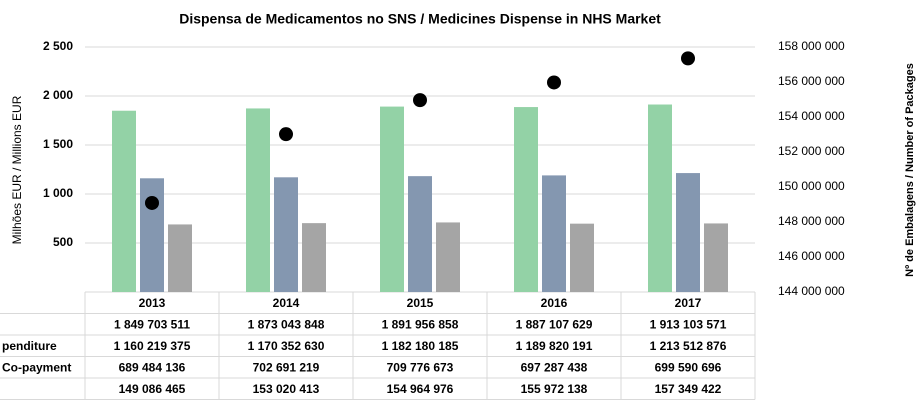  Describe the element at coordinates (58, 144) in the screenshot. I see `y-tick-label: 1 500` at that location.